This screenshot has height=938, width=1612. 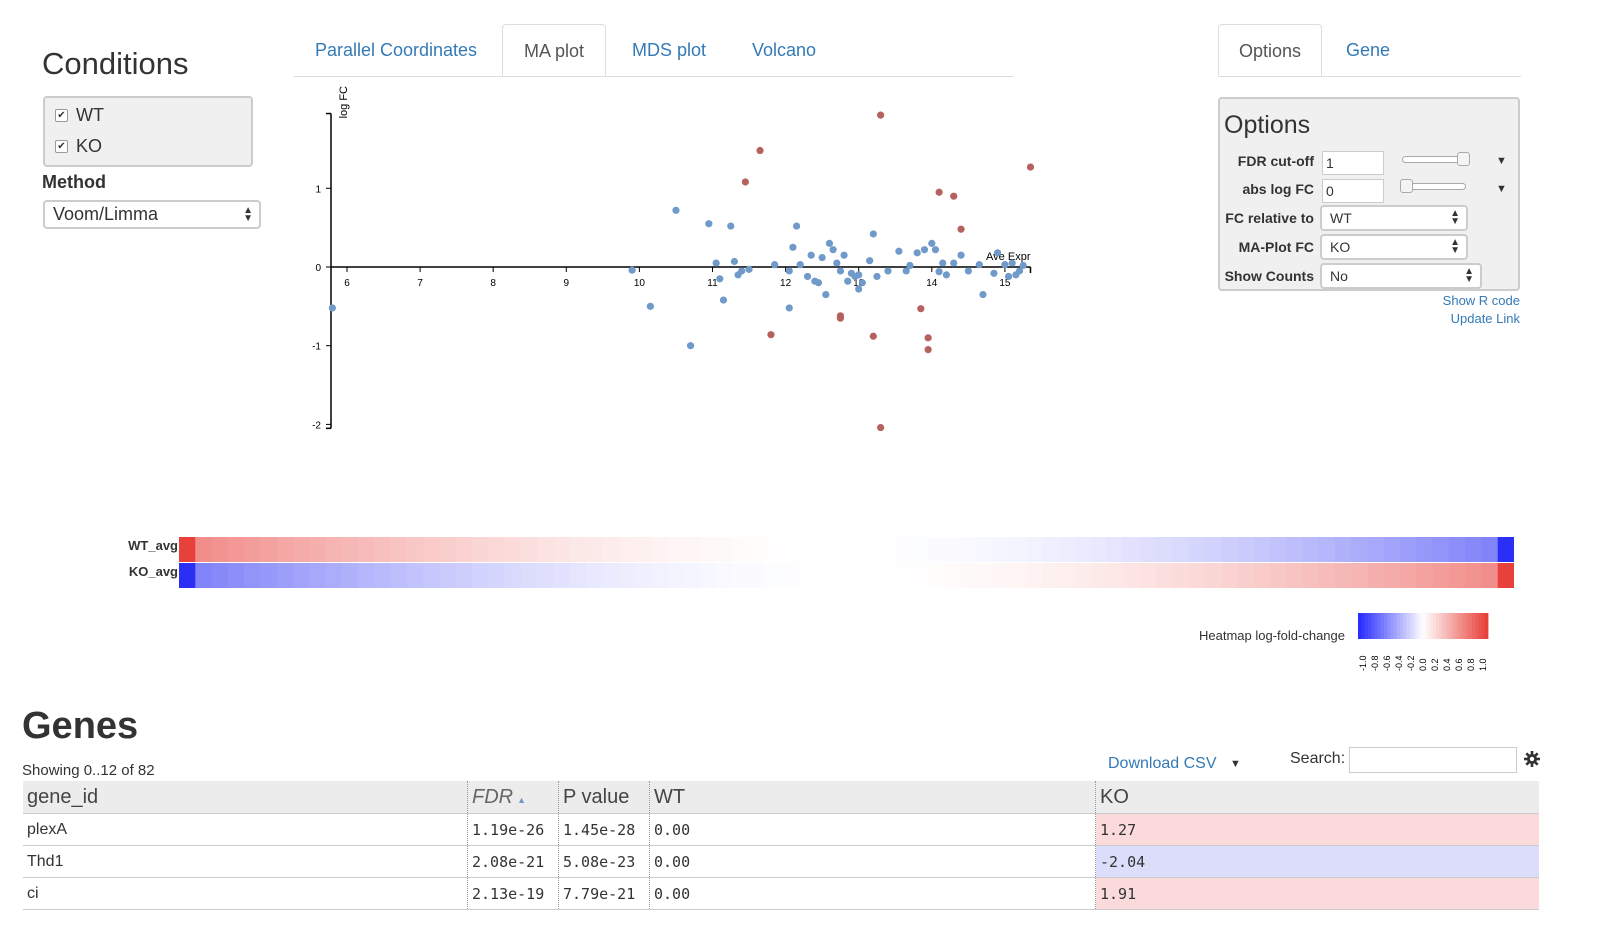 I want to click on condition-ko: ✔ KO, so click(x=78, y=146).